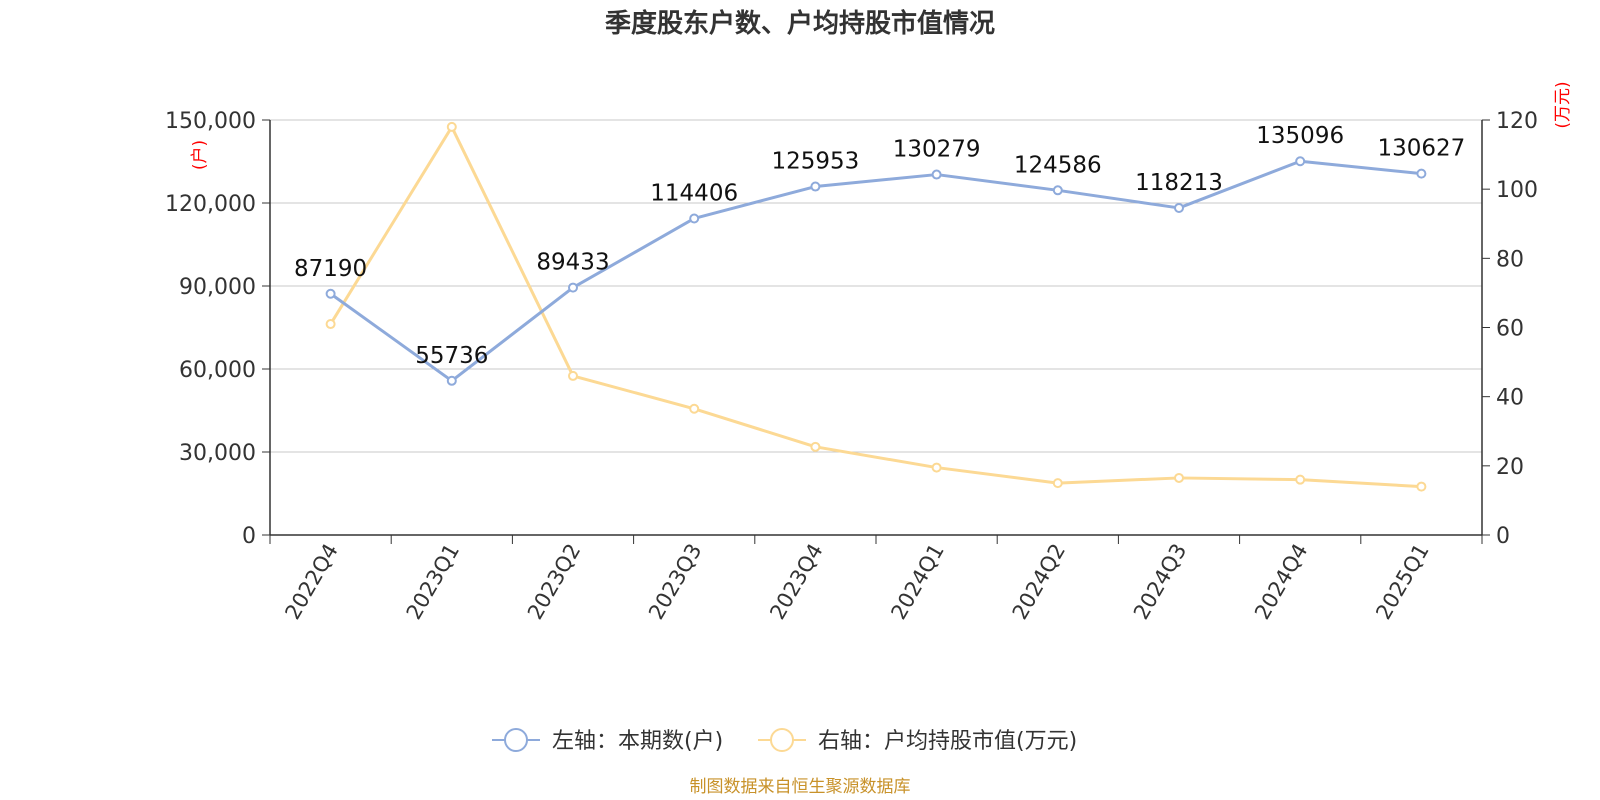 The width and height of the screenshot is (1600, 800). I want to click on data-label: 118213, so click(1179, 183).